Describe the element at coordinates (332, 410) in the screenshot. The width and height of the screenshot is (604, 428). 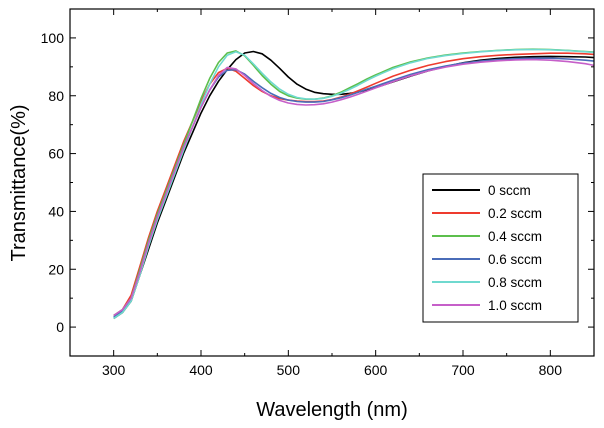
I see `x-axis-title: Wavelength (nm)` at that location.